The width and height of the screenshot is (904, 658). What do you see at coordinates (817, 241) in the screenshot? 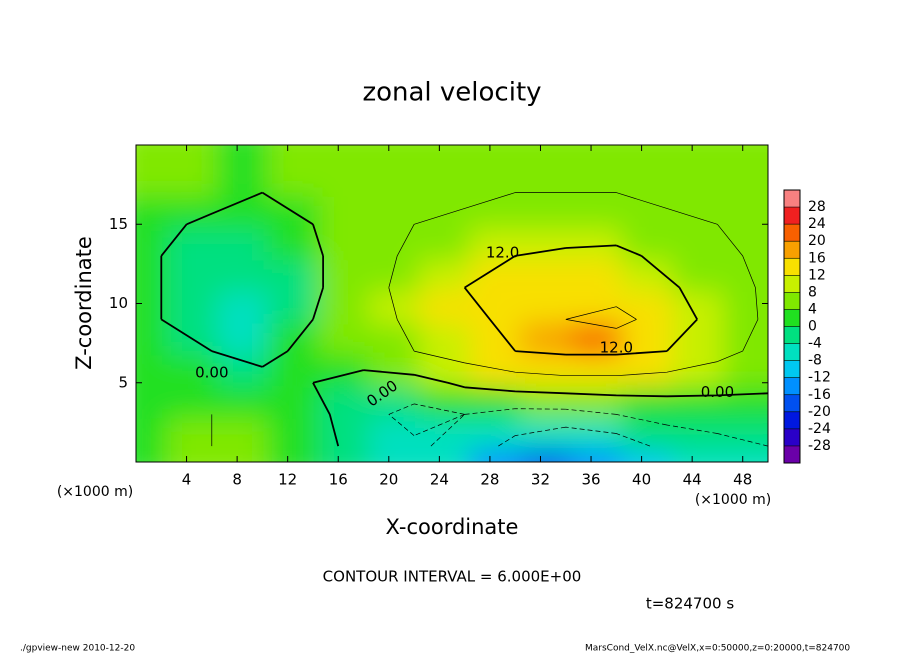
I see `colorbar-tick-label: 20` at bounding box center [817, 241].